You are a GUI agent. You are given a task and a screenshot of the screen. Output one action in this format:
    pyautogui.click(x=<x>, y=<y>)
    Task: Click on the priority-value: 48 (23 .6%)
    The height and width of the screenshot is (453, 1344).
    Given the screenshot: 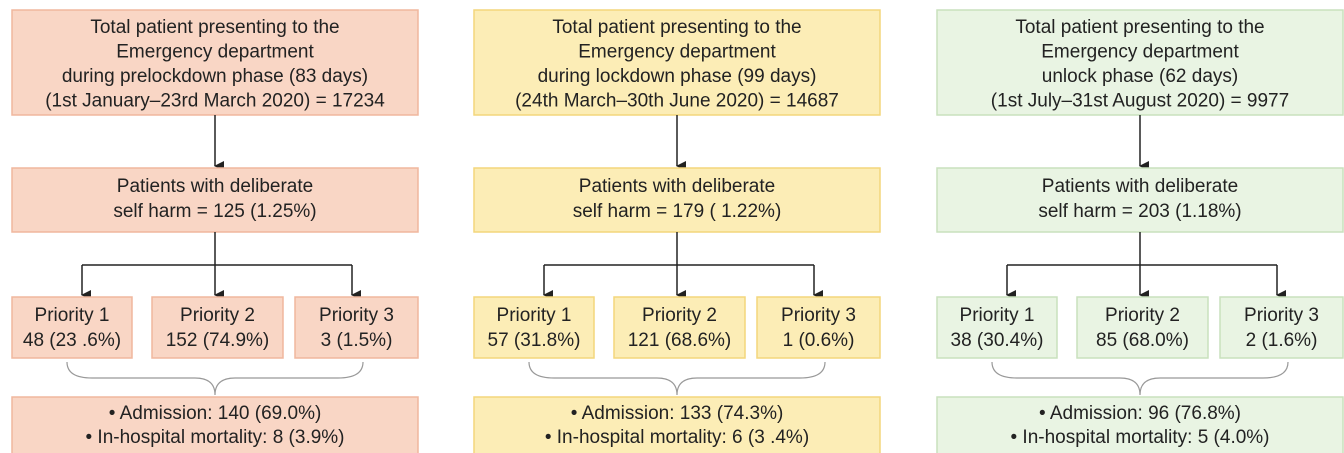 What is the action you would take?
    pyautogui.click(x=72, y=340)
    